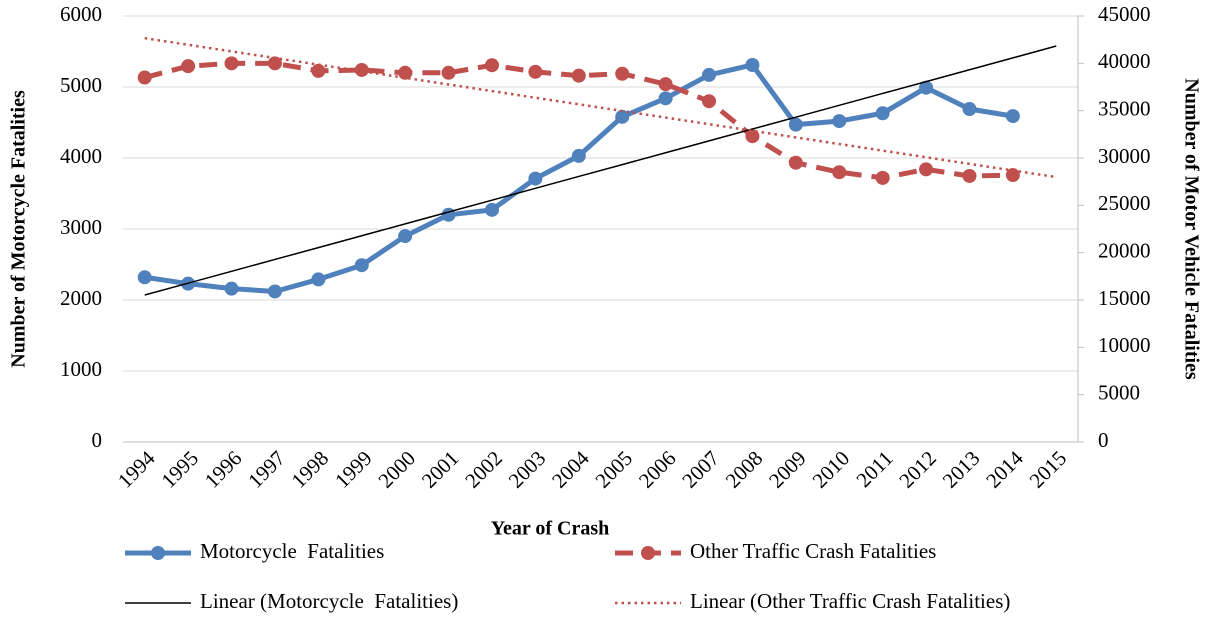 The height and width of the screenshot is (617, 1210). What do you see at coordinates (1124, 345) in the screenshot?
I see `y2-tick-label: 10000` at bounding box center [1124, 345].